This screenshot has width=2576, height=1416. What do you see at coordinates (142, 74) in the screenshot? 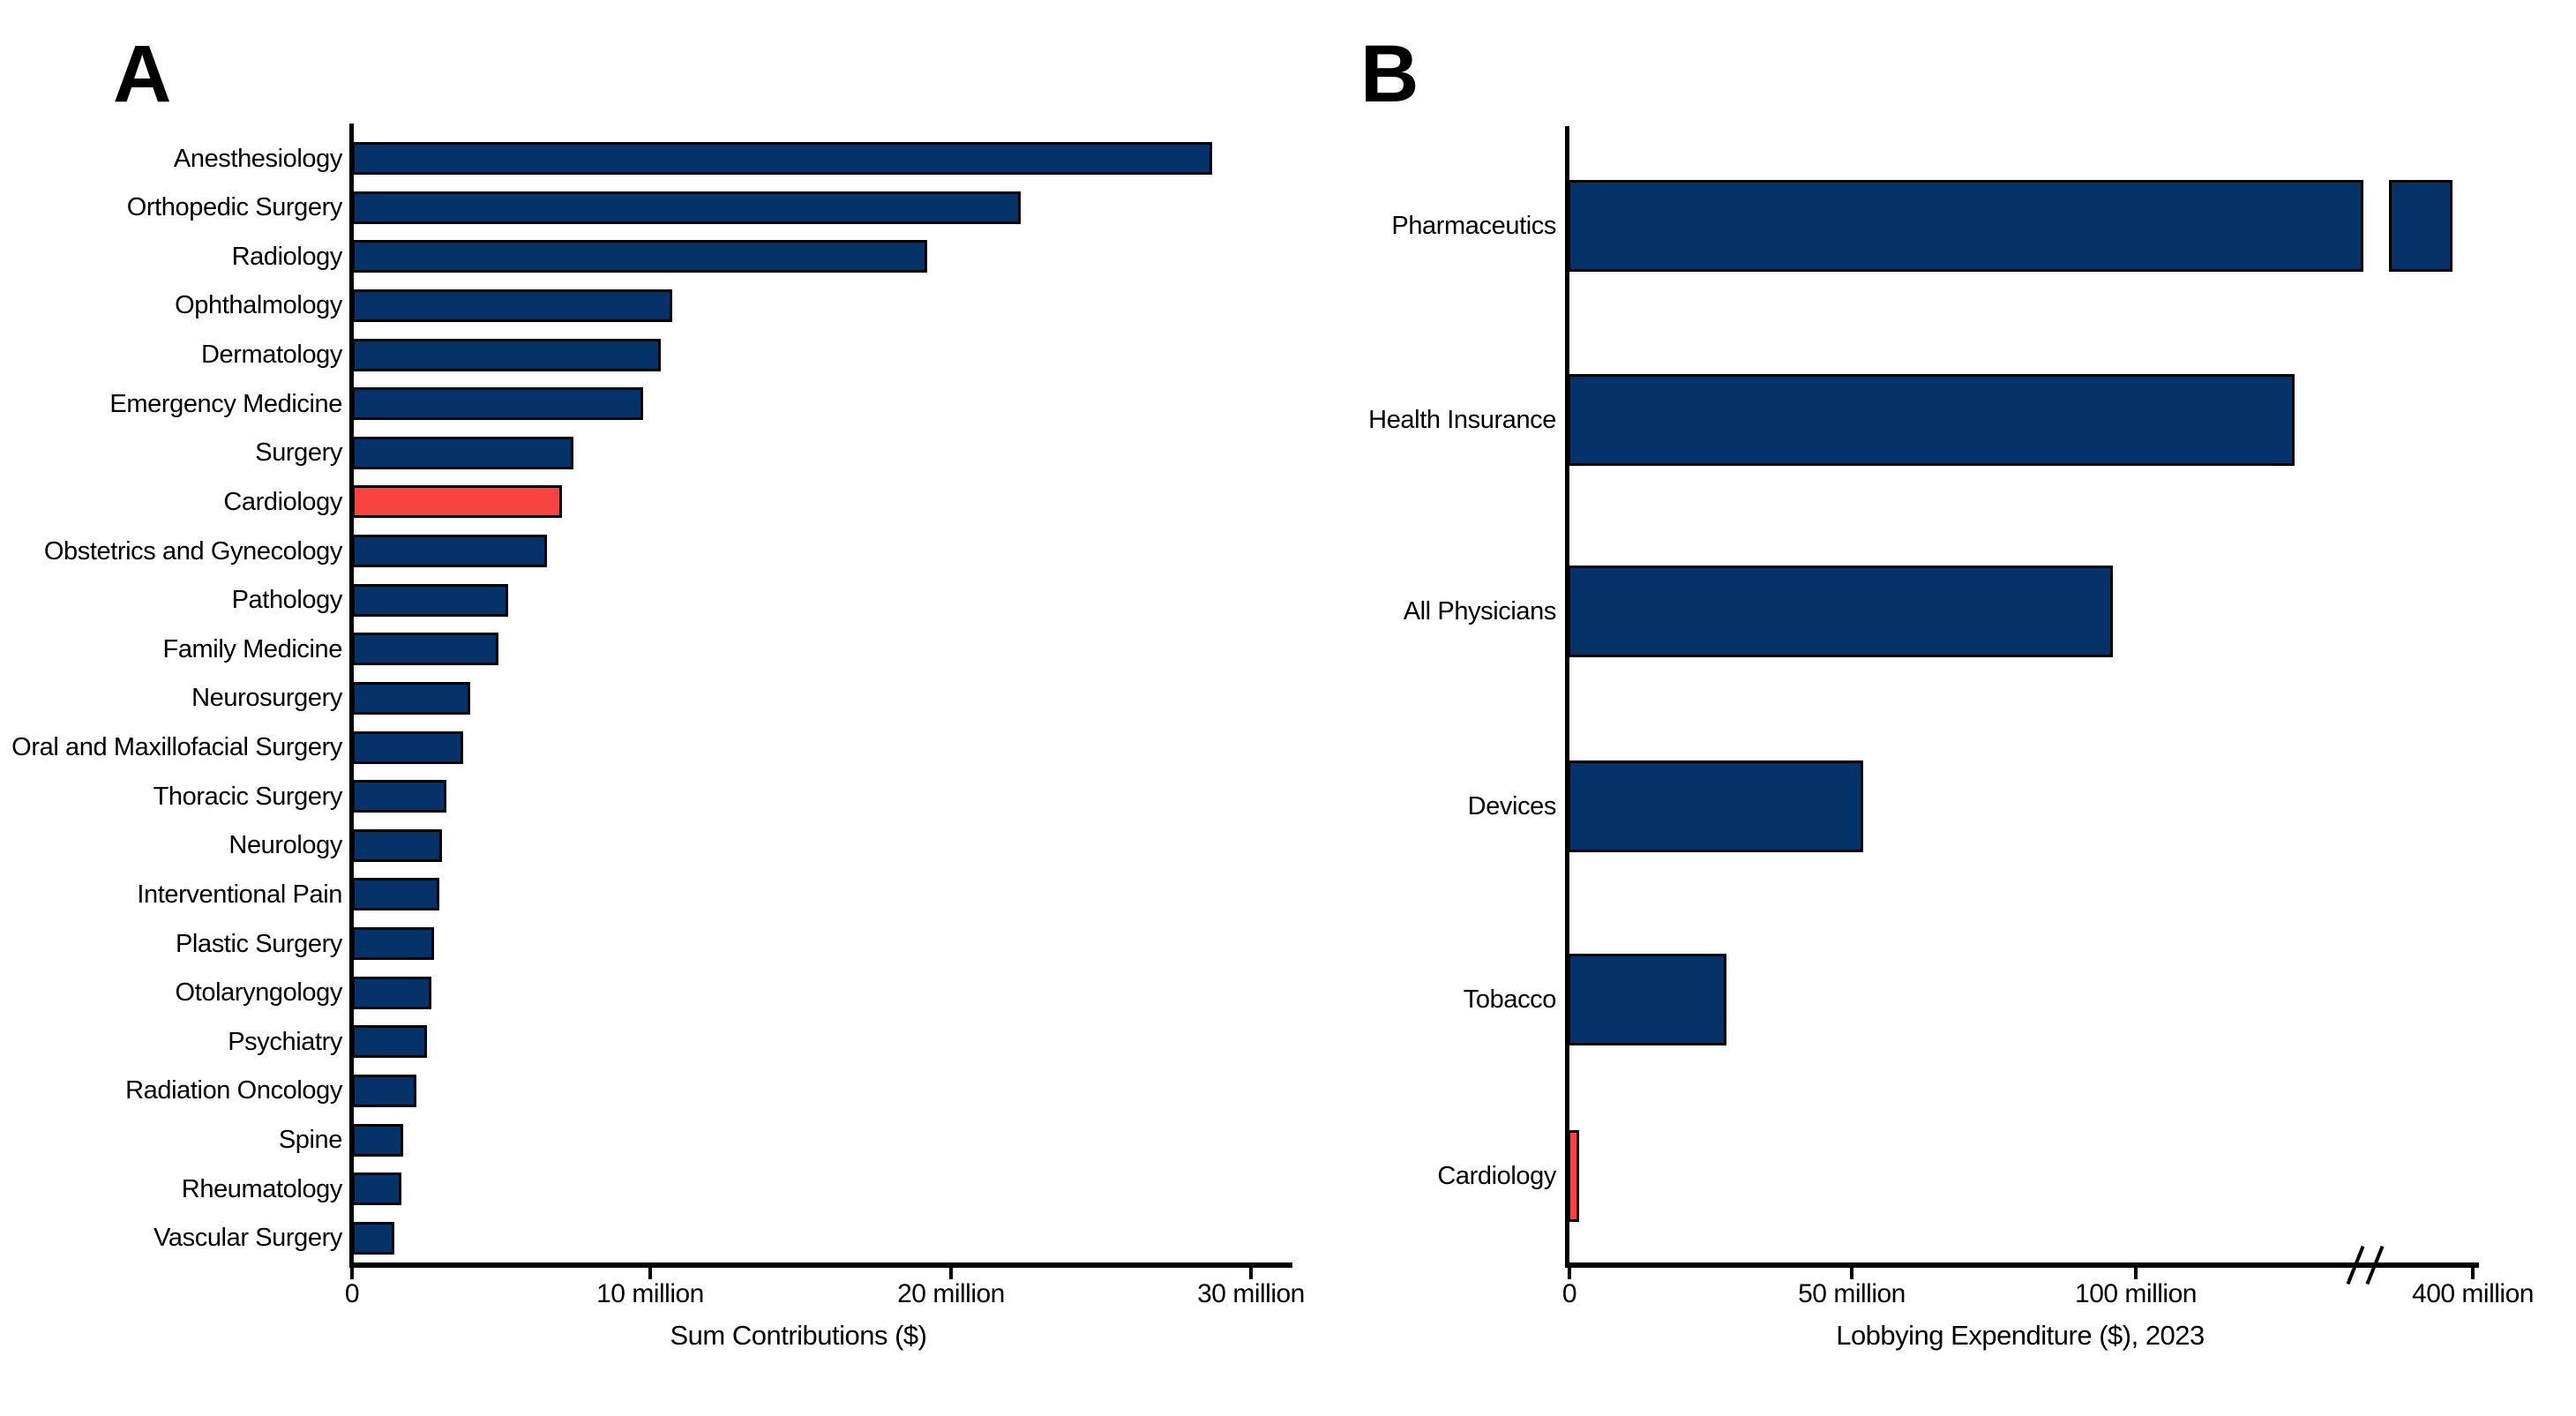
I see `panel-a-letter: A` at bounding box center [142, 74].